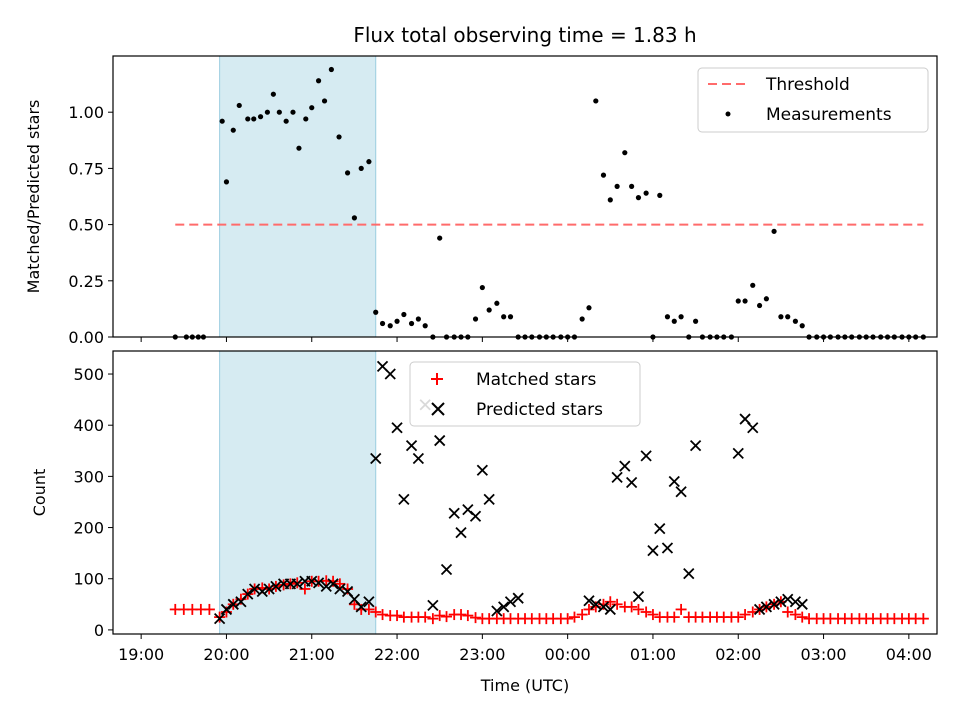  I want to click on top-y-tick-label: 0.50, so click(86, 225).